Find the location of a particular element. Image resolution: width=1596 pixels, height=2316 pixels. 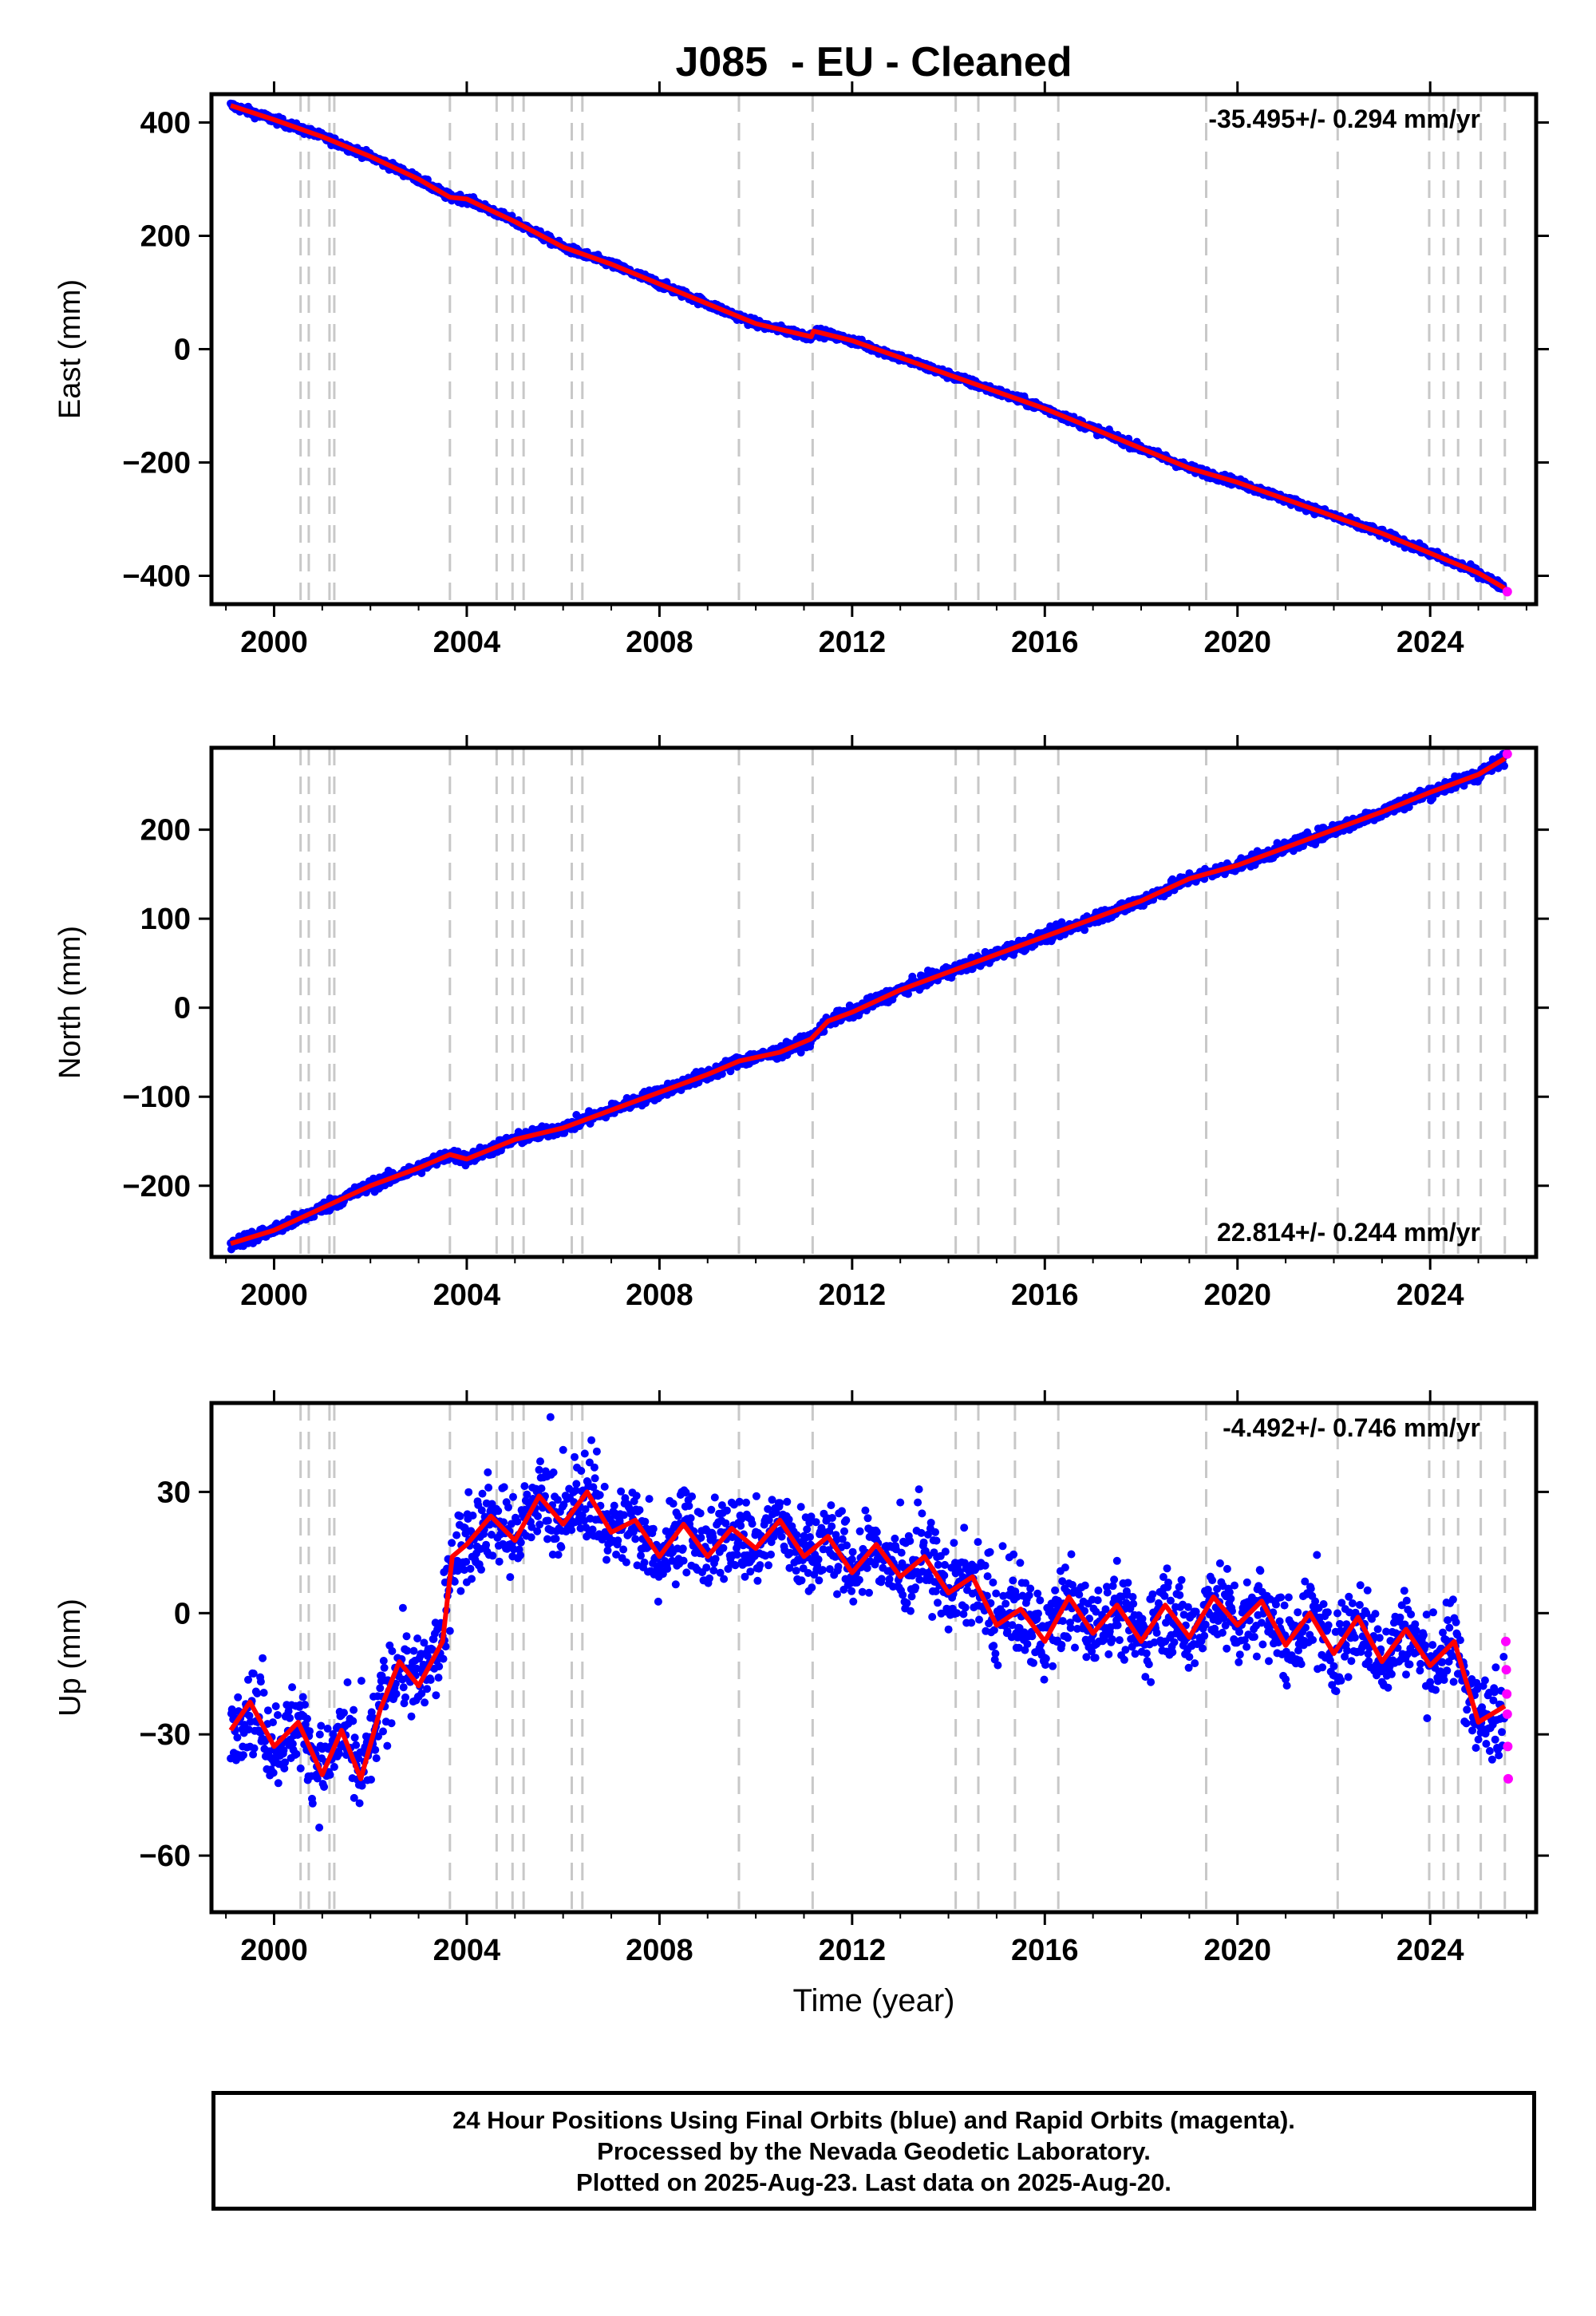

x-tick-label: 2012 is located at coordinates (853, 1295).